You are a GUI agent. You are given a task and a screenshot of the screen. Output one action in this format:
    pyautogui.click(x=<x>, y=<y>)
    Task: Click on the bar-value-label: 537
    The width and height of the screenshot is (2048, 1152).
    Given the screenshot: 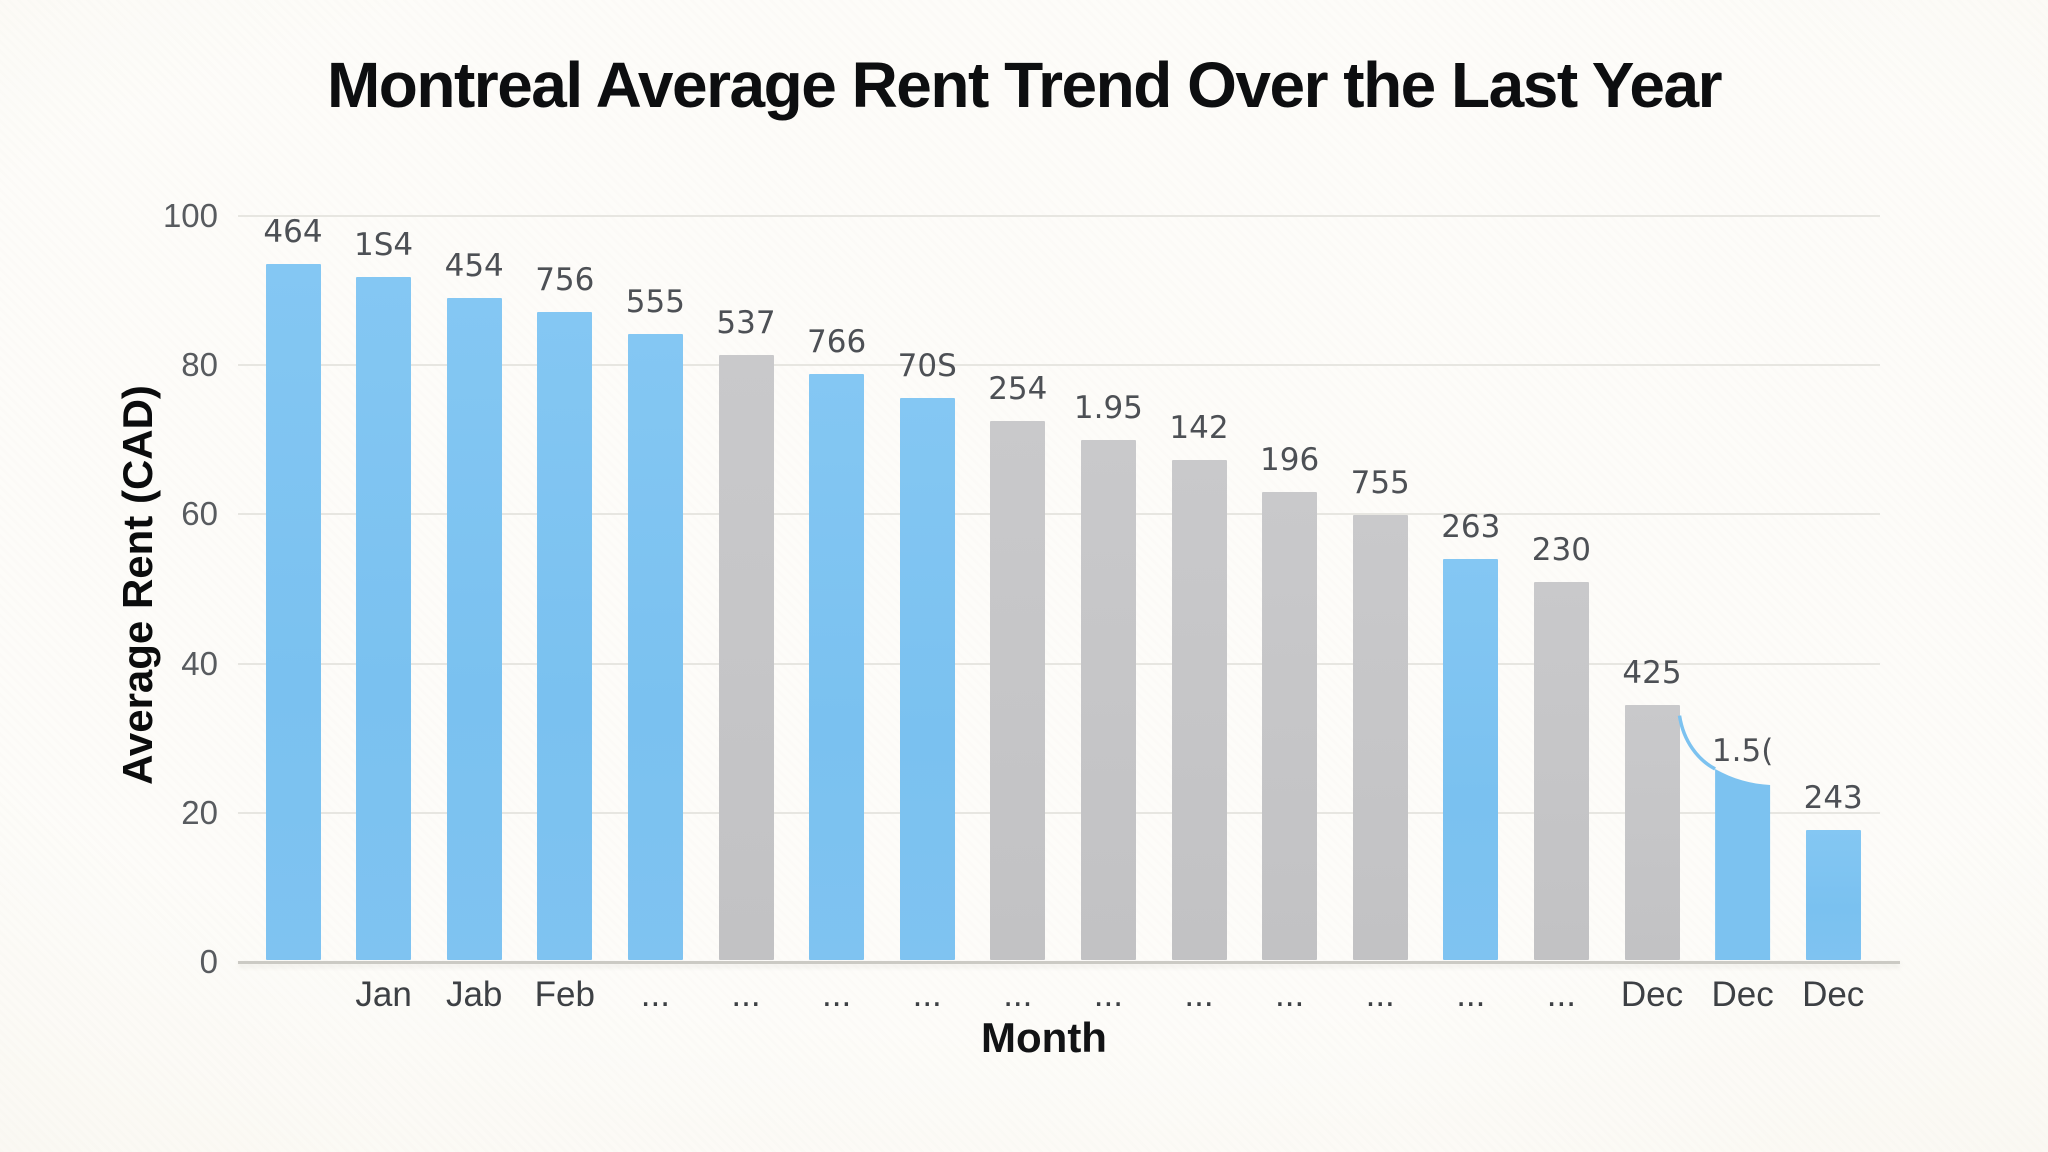 What is the action you would take?
    pyautogui.click(x=746, y=322)
    